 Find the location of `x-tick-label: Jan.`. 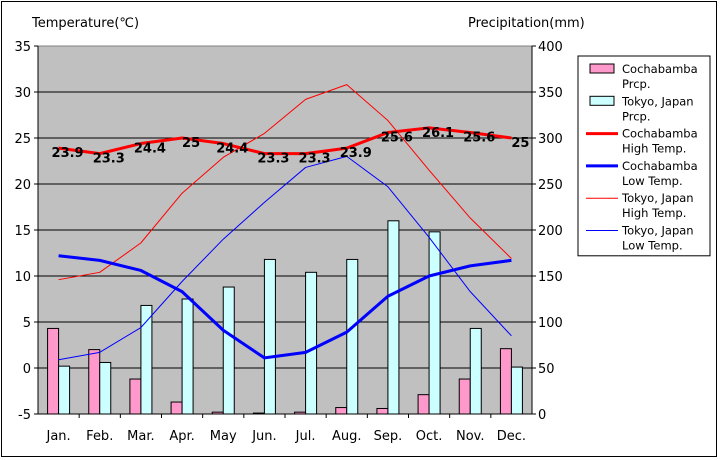

x-tick-label: Jan. is located at coordinates (57, 436).